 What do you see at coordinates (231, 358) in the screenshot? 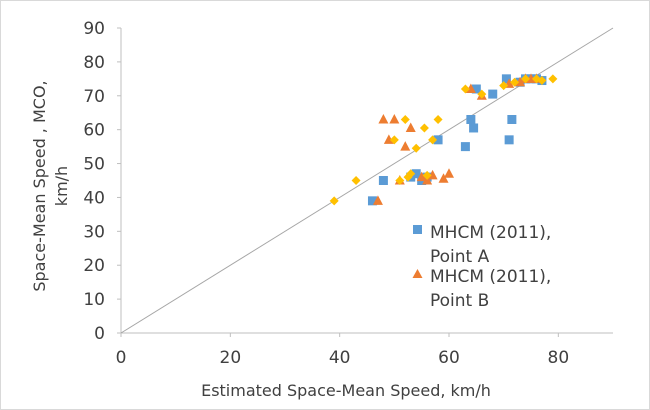
I see `x-tick-label: 20` at bounding box center [231, 358].